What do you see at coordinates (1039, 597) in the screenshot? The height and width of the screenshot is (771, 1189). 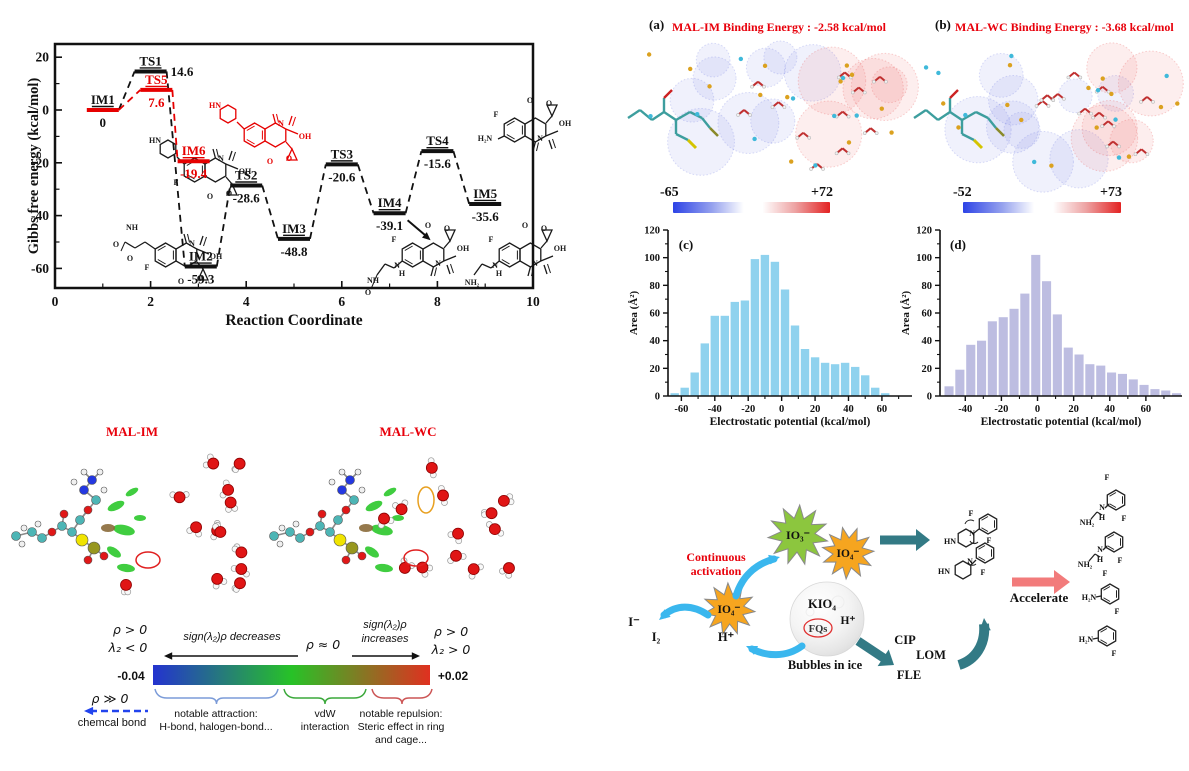 I see `svg-text: Accelerate` at bounding box center [1039, 597].